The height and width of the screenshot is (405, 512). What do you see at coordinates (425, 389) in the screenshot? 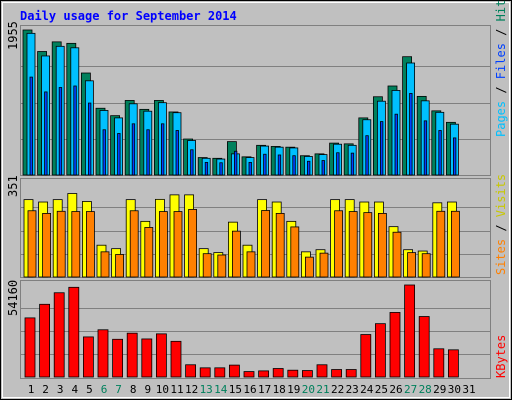
I see `x-tick-label-day-28: 28` at bounding box center [425, 389].